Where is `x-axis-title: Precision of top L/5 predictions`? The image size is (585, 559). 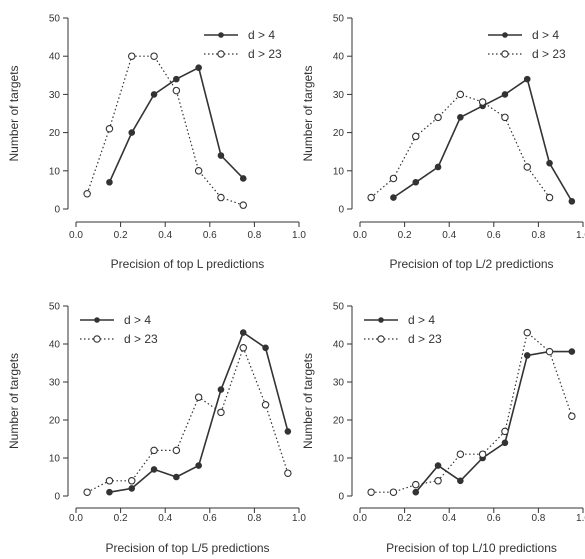 x-axis-title: Precision of top L/5 predictions is located at coordinates (187, 548).